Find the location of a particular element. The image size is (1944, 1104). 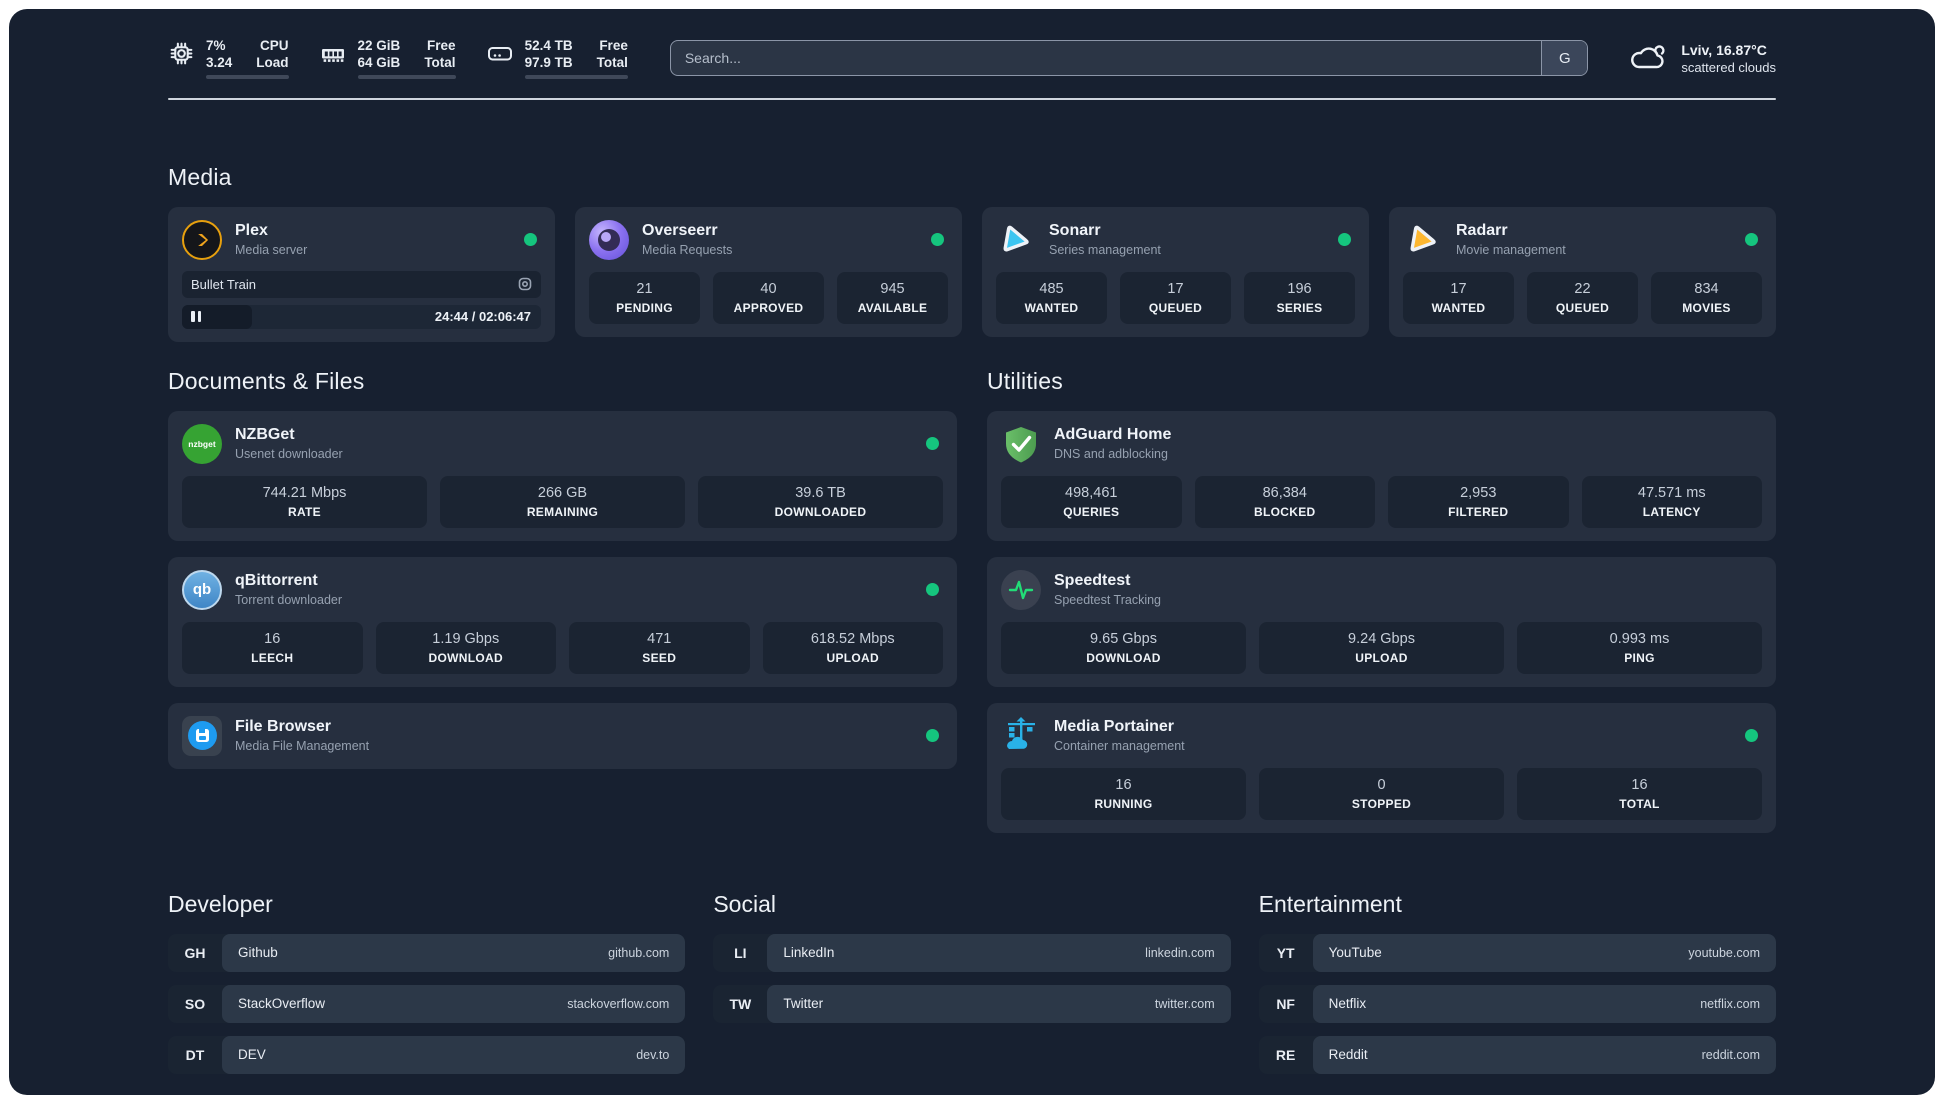

disk-free: 52.4 TB is located at coordinates (548, 45).